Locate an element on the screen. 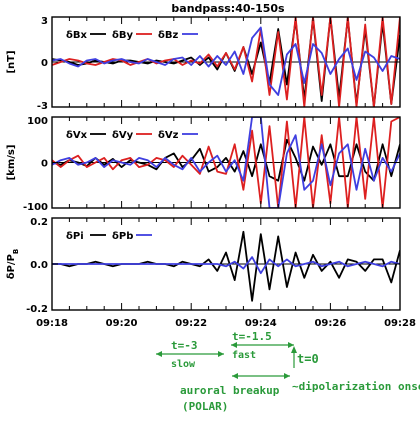 This screenshot has width=420, height=423. y-tick-label: 0.0 is located at coordinates (39, 265).